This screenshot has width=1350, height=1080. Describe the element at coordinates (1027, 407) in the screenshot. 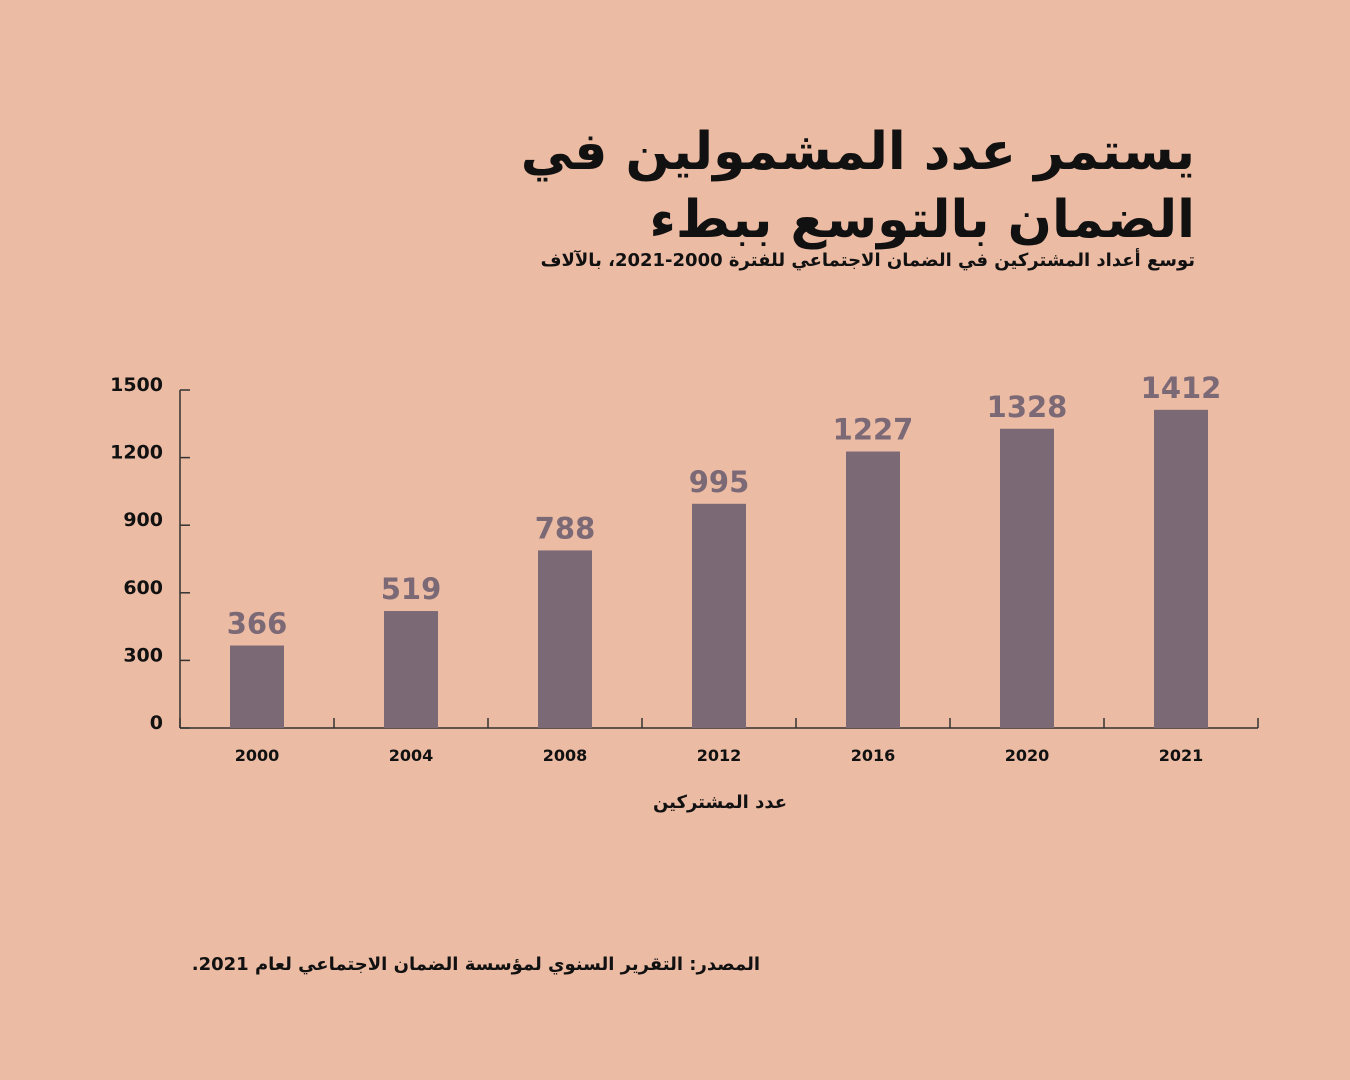

I see `value-label-2020: 1328` at that location.